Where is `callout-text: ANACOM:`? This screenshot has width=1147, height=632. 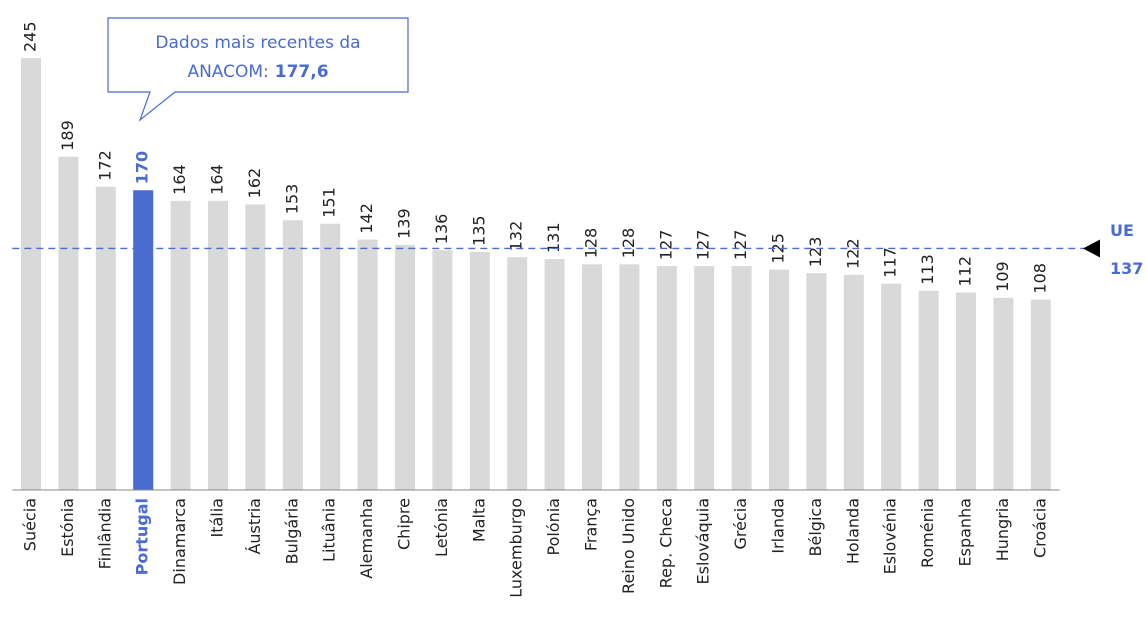
callout-text: ANACOM: is located at coordinates (227, 72).